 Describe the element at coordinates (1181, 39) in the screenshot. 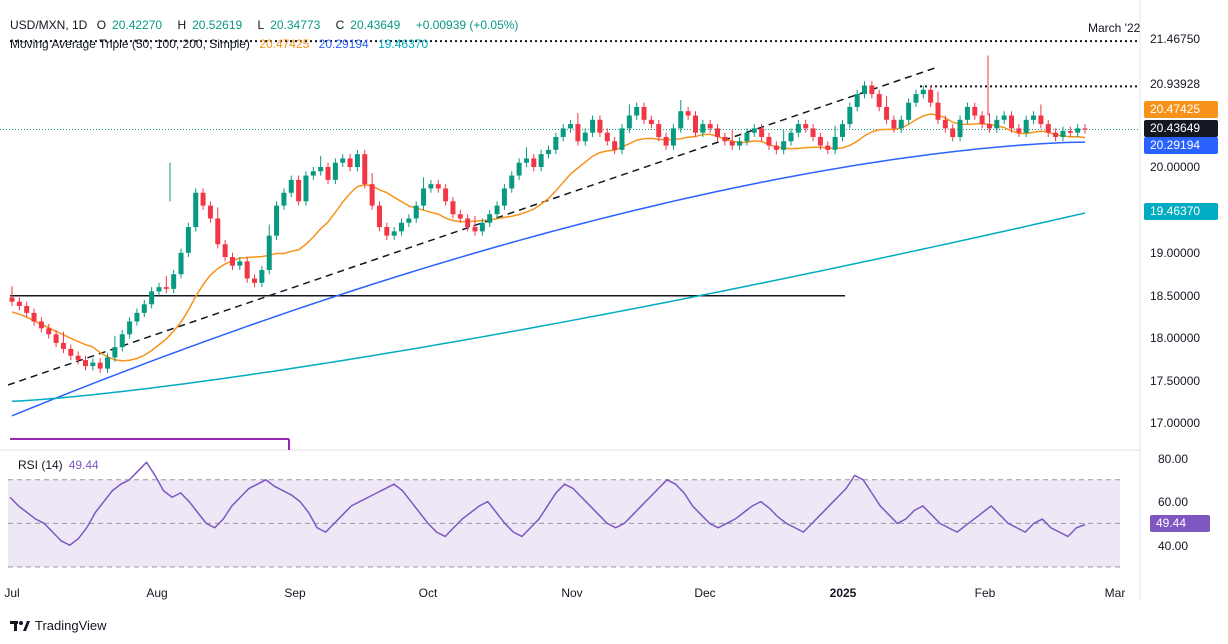

I see `level-high-label: 21.46750` at that location.